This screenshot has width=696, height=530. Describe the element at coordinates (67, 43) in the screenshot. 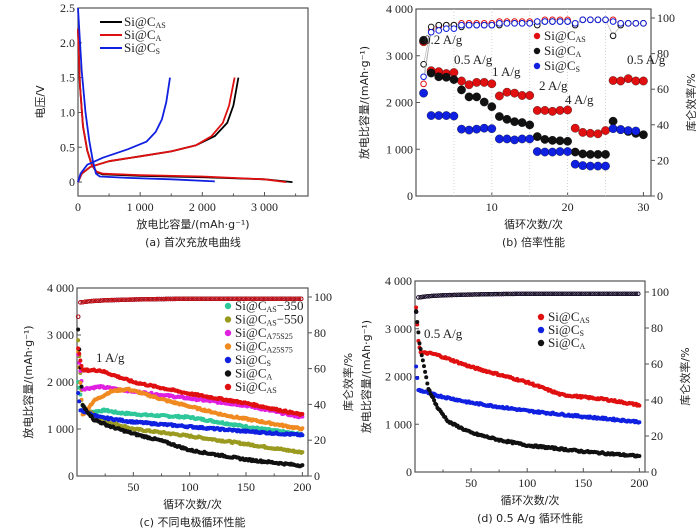

I see `y-tick-label: 2.0` at that location.